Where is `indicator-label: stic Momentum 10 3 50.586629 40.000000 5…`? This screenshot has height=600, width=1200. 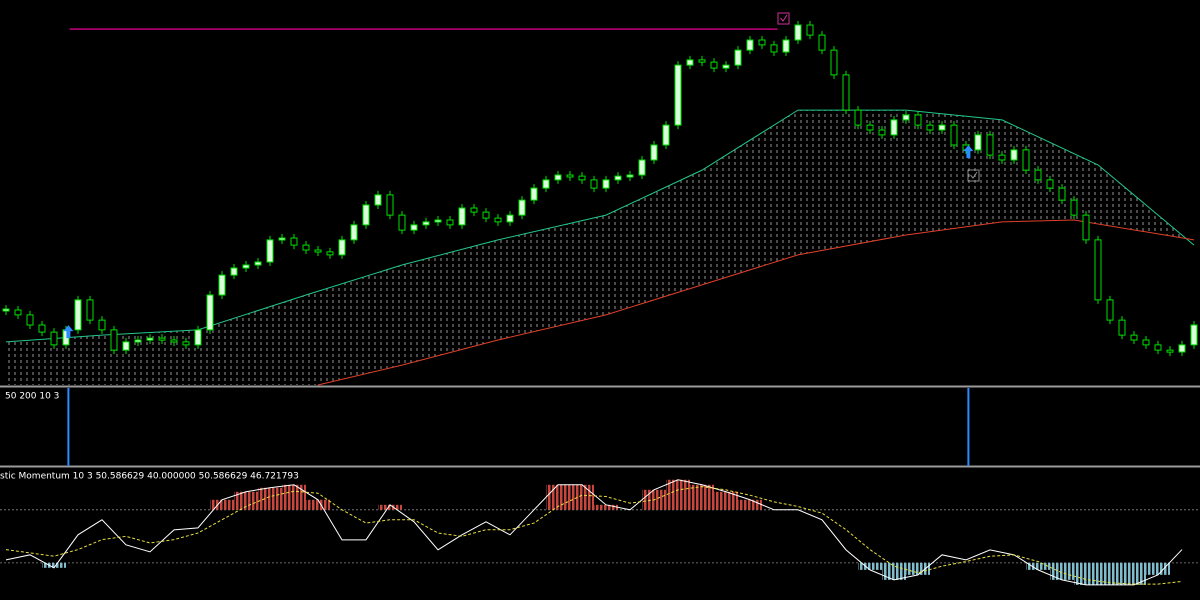
indicator-label: stic Momentum 10 3 50.586629 40.000000 5… is located at coordinates (149, 477).